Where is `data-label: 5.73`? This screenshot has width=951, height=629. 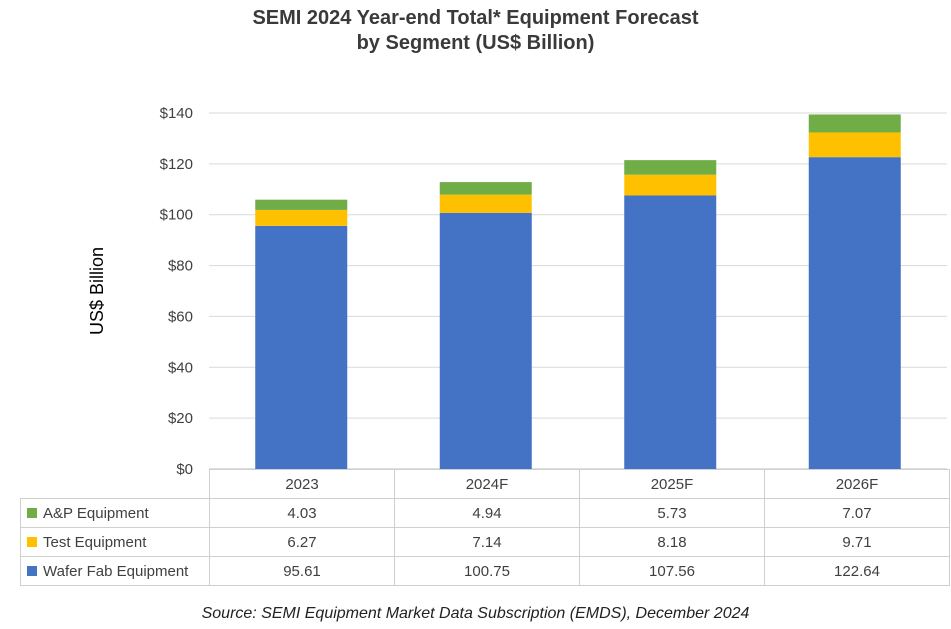
data-label: 5.73 is located at coordinates (672, 513).